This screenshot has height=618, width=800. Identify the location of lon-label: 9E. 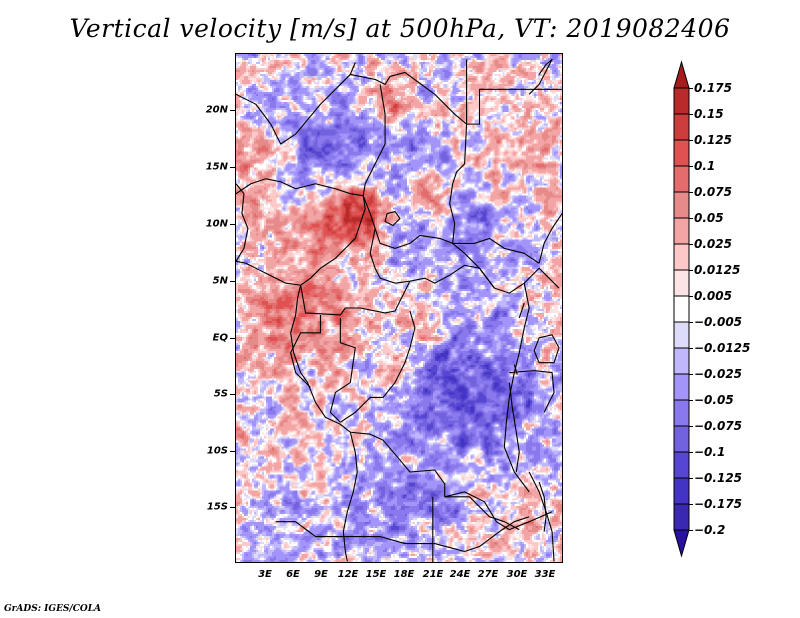
(321, 574).